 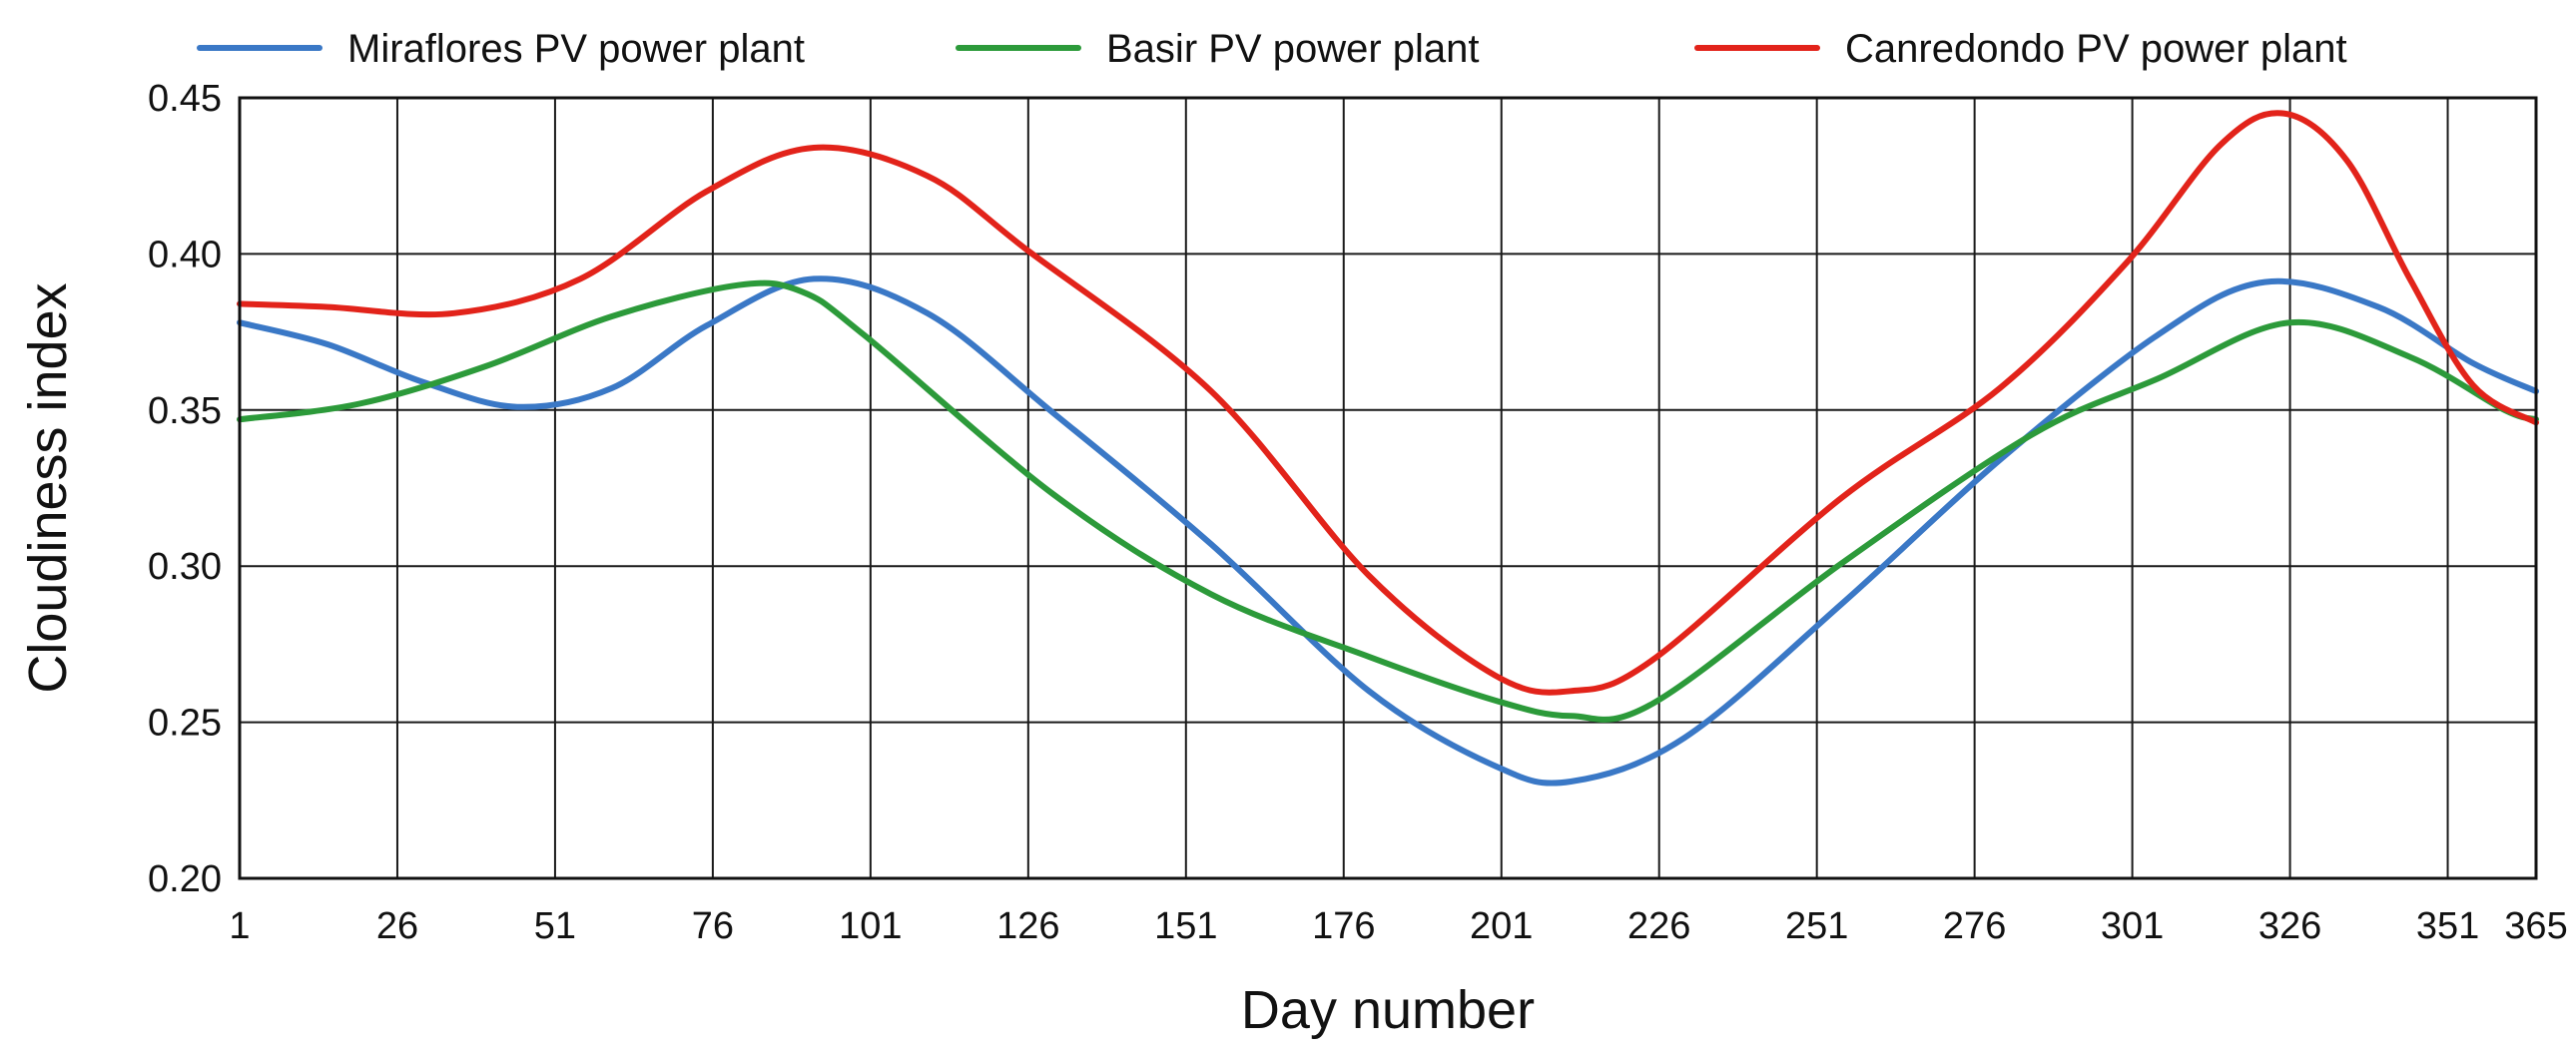 What do you see at coordinates (185, 567) in the screenshot?
I see `y-tick-label: 0.30` at bounding box center [185, 567].